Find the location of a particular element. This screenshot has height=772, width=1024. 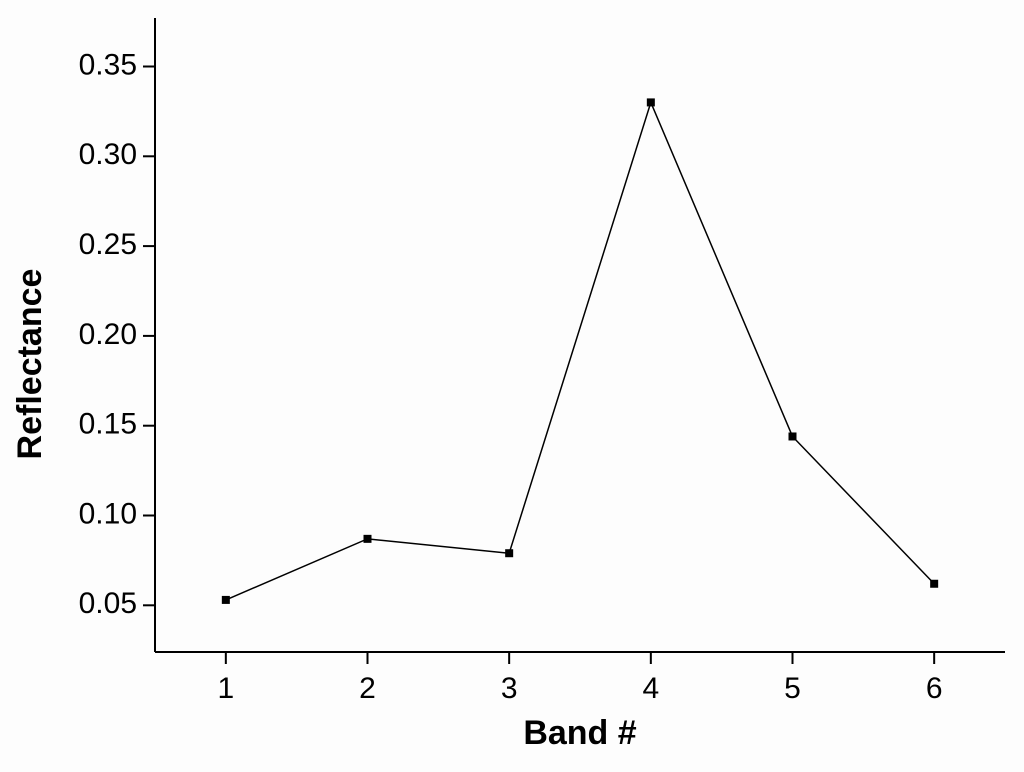

x-tick-label: 1 is located at coordinates (225, 688).